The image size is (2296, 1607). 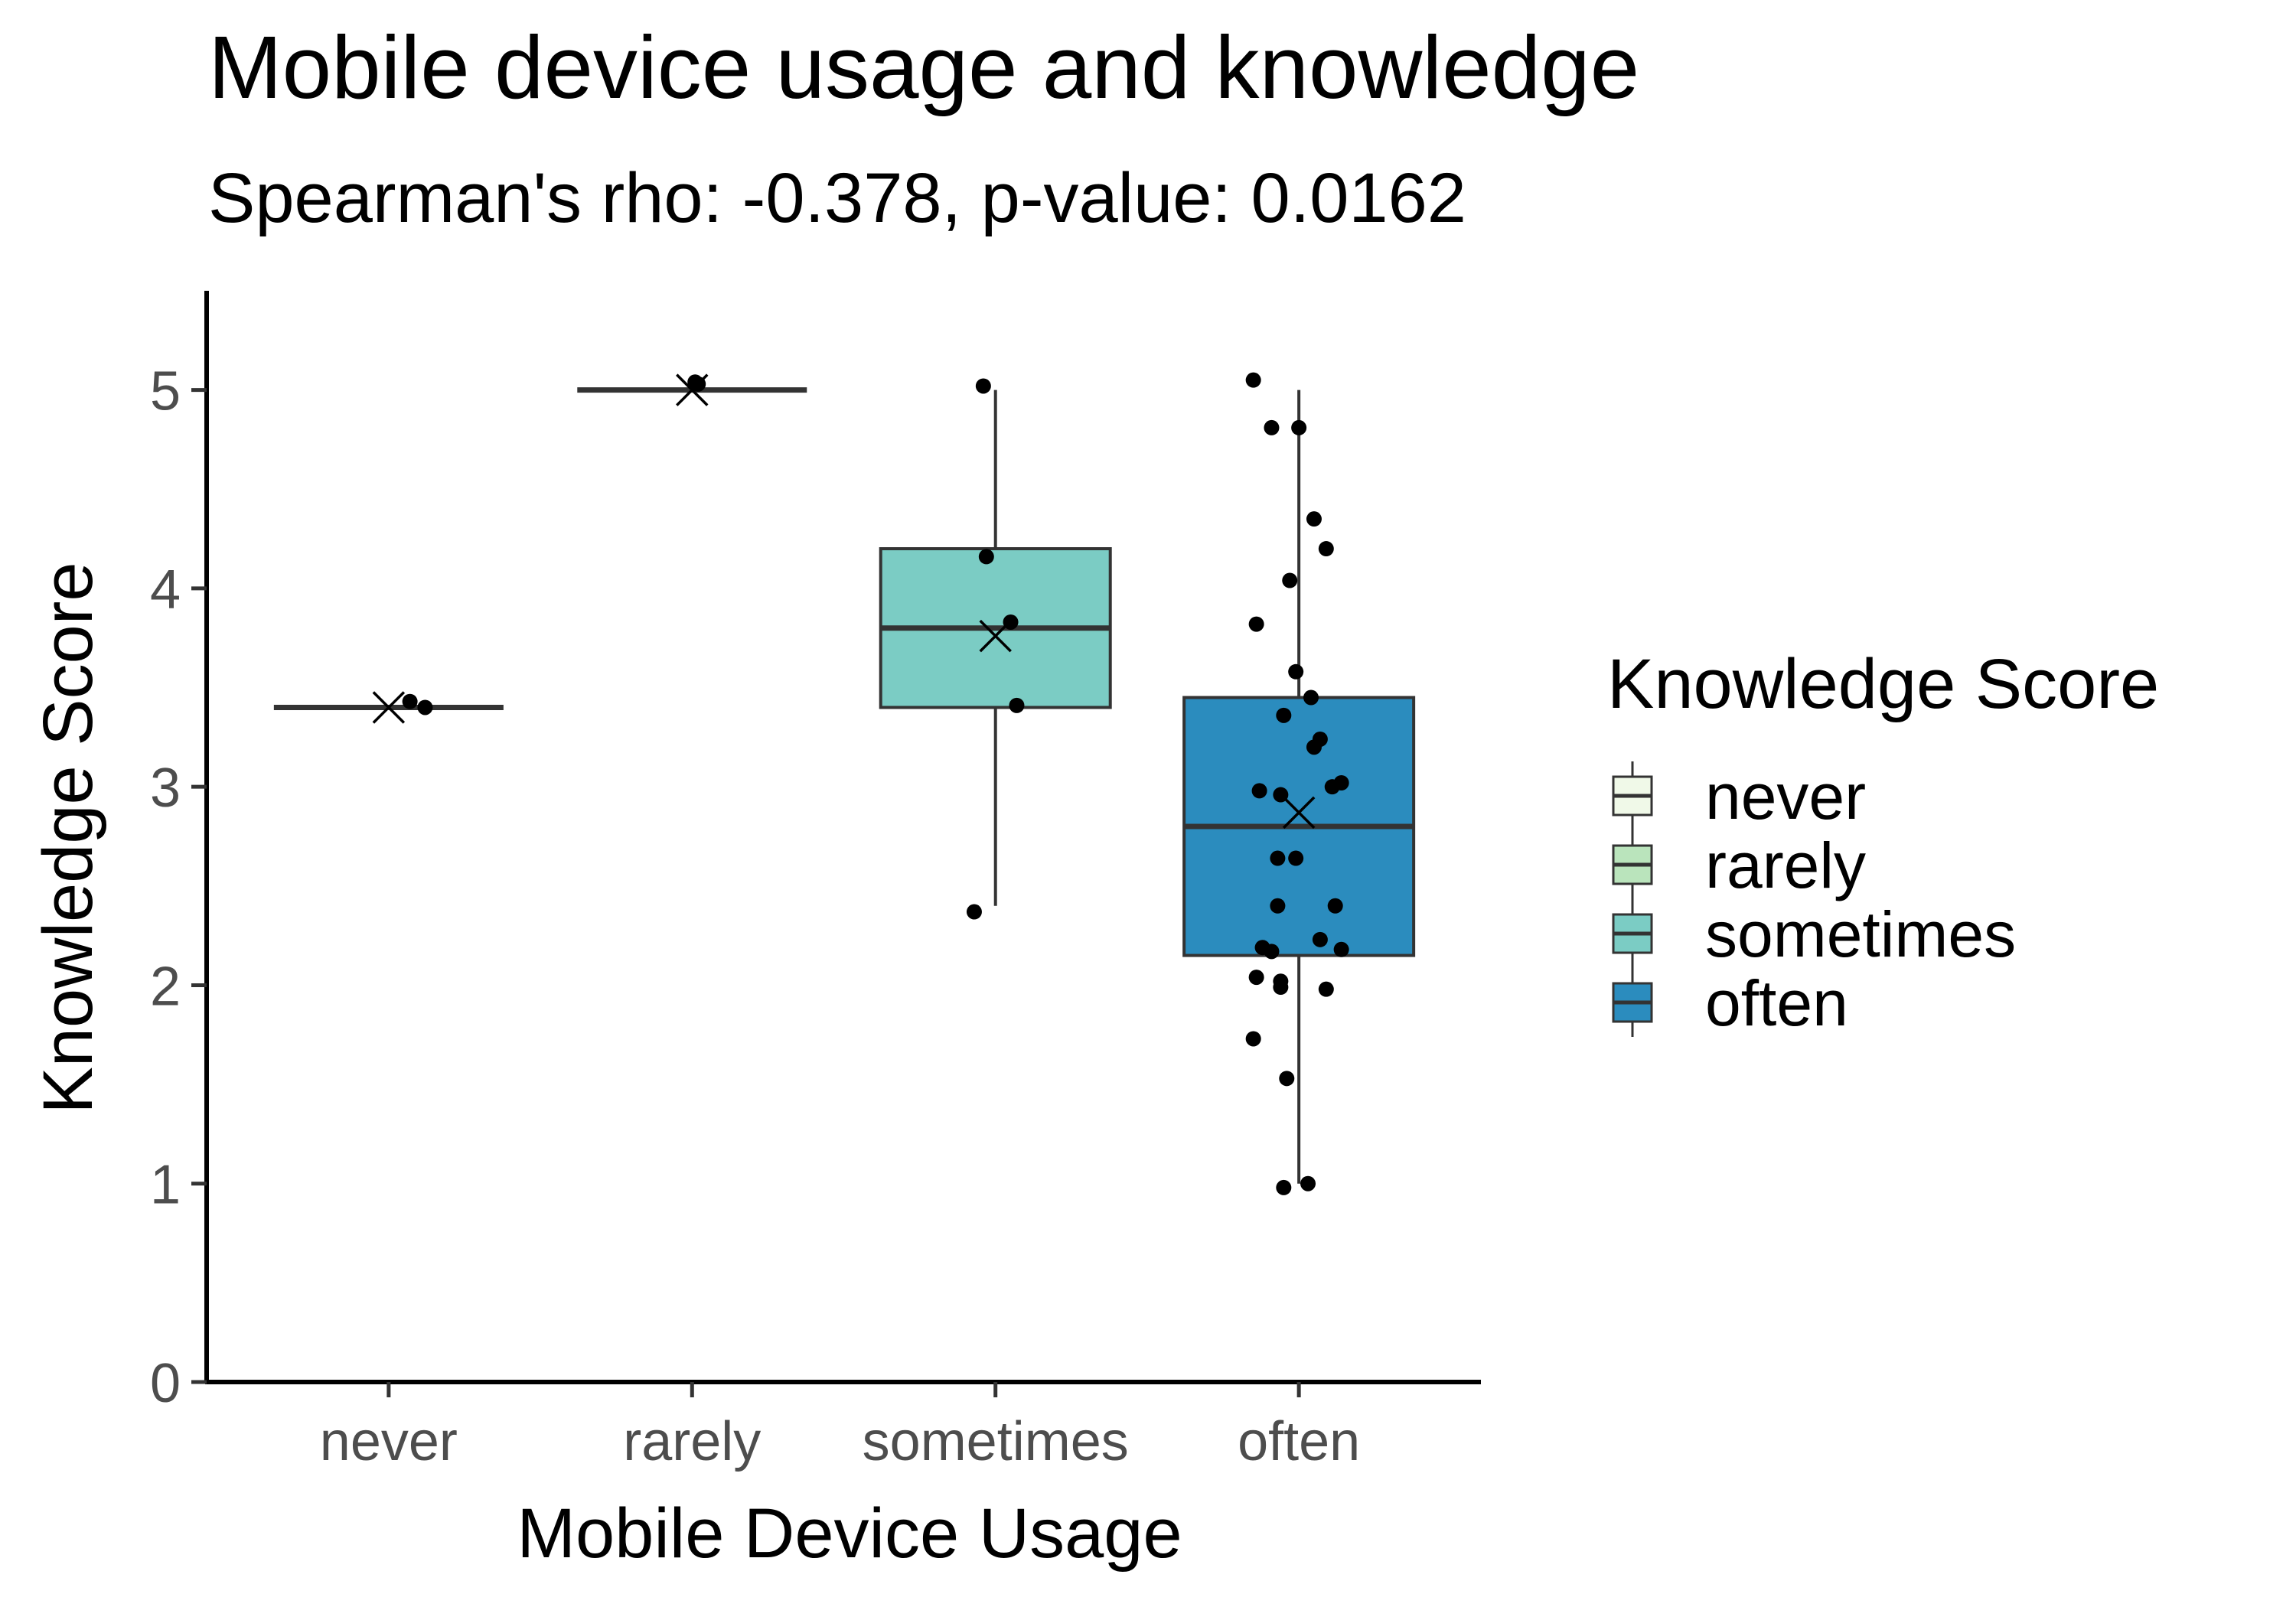 I want to click on y-tick-label: 2, so click(x=165, y=987).